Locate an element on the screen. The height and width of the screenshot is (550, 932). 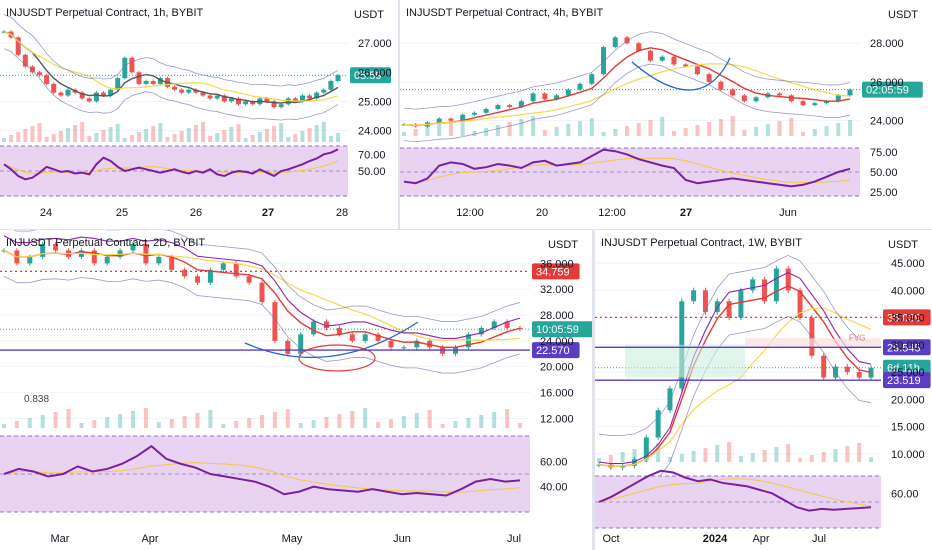
vertical-divider-top is located at coordinates (399, 115).